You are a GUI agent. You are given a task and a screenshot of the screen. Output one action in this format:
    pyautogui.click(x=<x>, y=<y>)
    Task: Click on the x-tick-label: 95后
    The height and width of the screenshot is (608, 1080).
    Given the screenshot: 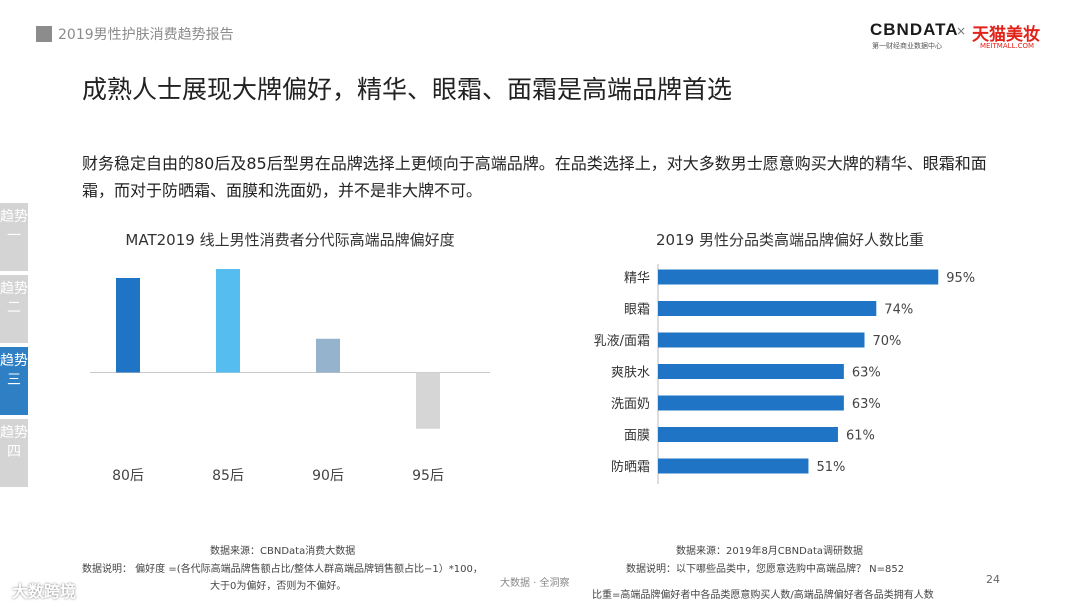 What is the action you would take?
    pyautogui.click(x=428, y=476)
    